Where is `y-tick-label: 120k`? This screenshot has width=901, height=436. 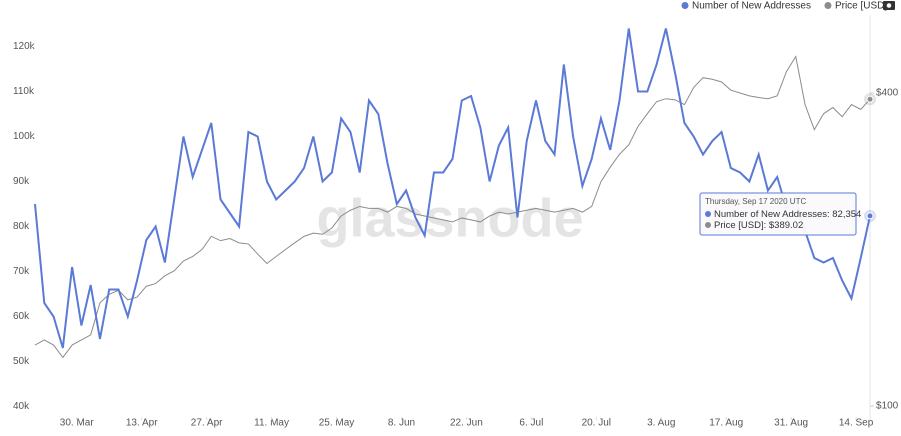
y-tick-label: 120k is located at coordinates (24, 46).